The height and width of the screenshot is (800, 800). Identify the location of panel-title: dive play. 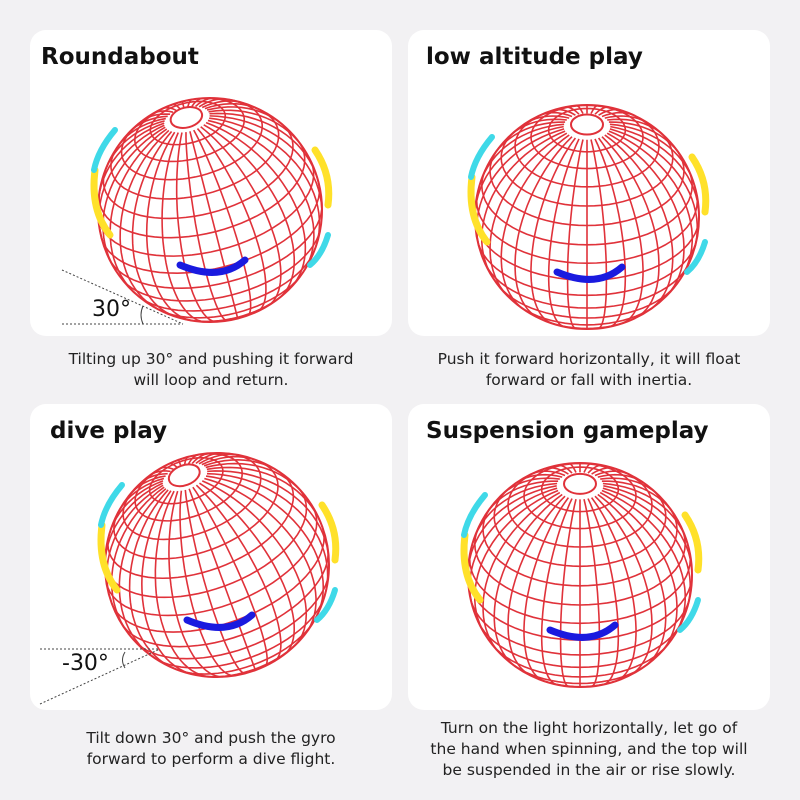
(109, 431).